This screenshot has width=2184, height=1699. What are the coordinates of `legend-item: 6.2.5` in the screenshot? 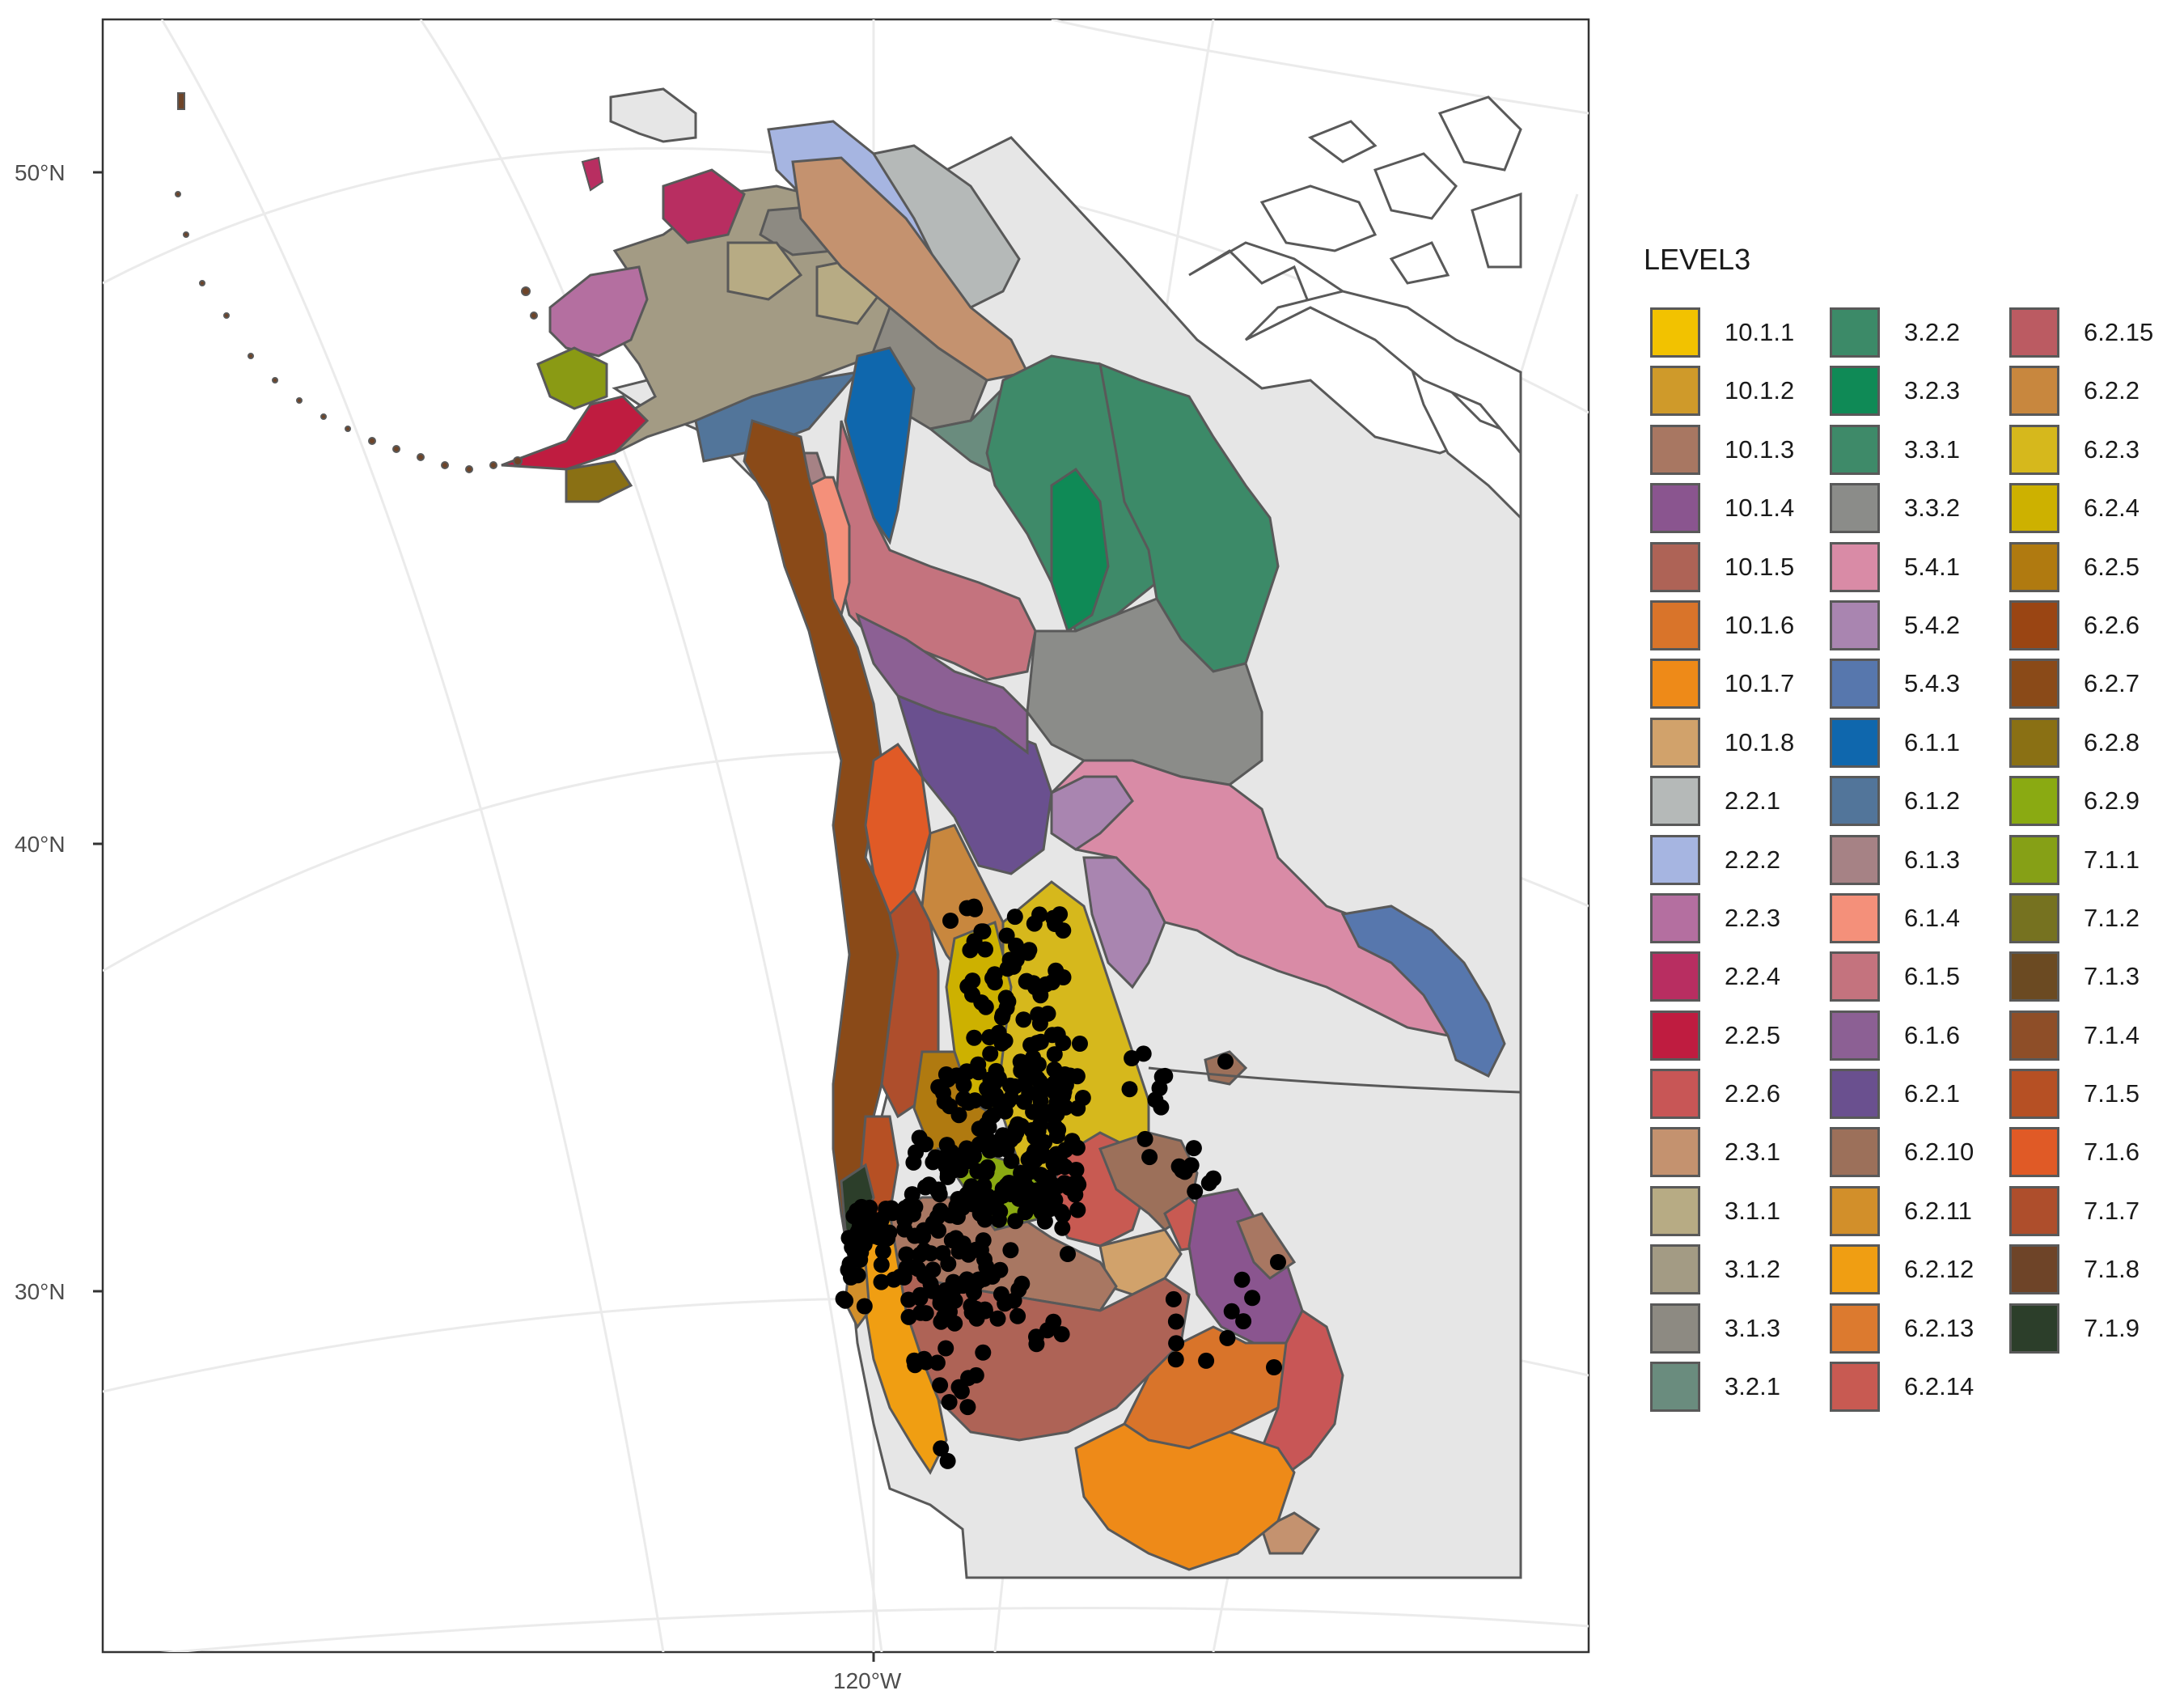 It's located at (2096, 569).